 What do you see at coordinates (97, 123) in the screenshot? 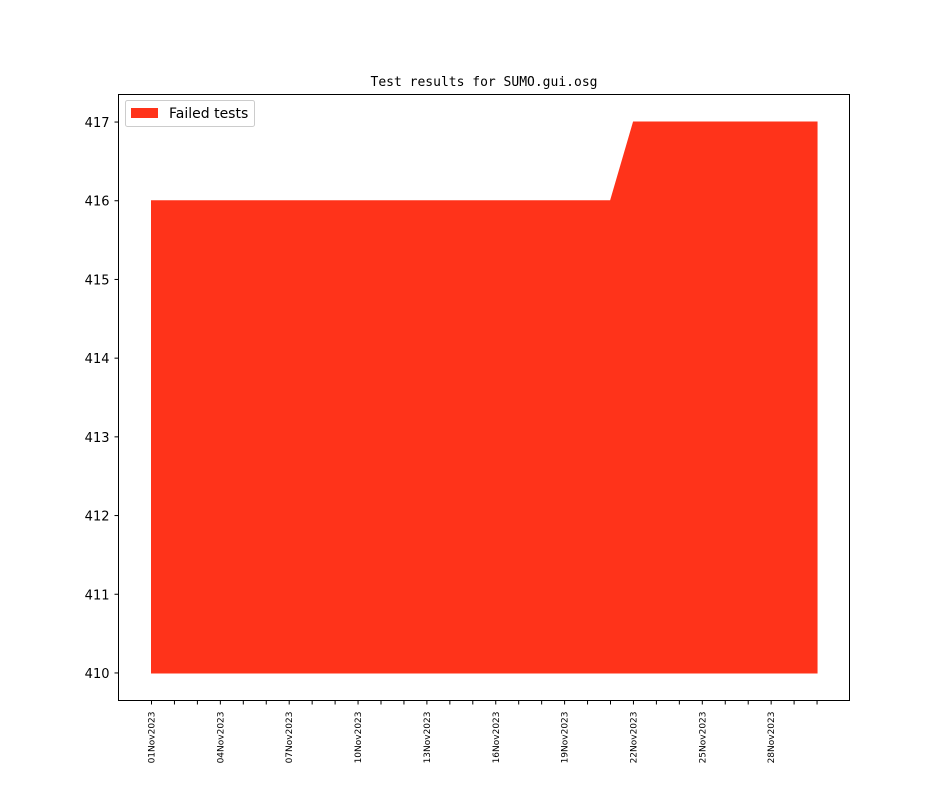
I see `y-tick-label: 417` at bounding box center [97, 123].